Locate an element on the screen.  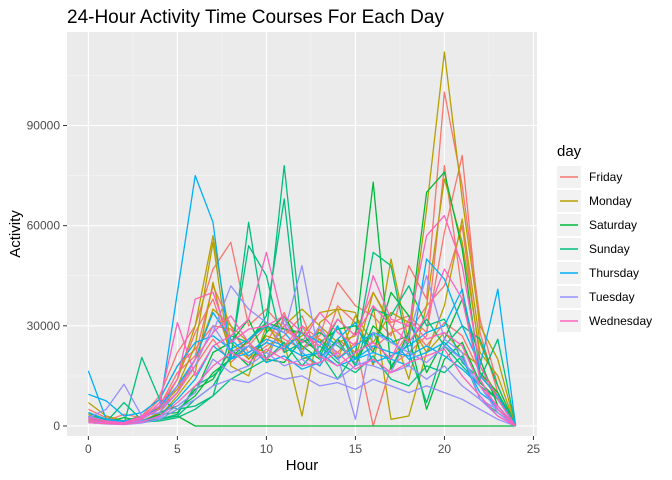
legend-label-monday: Monday is located at coordinates (610, 201).